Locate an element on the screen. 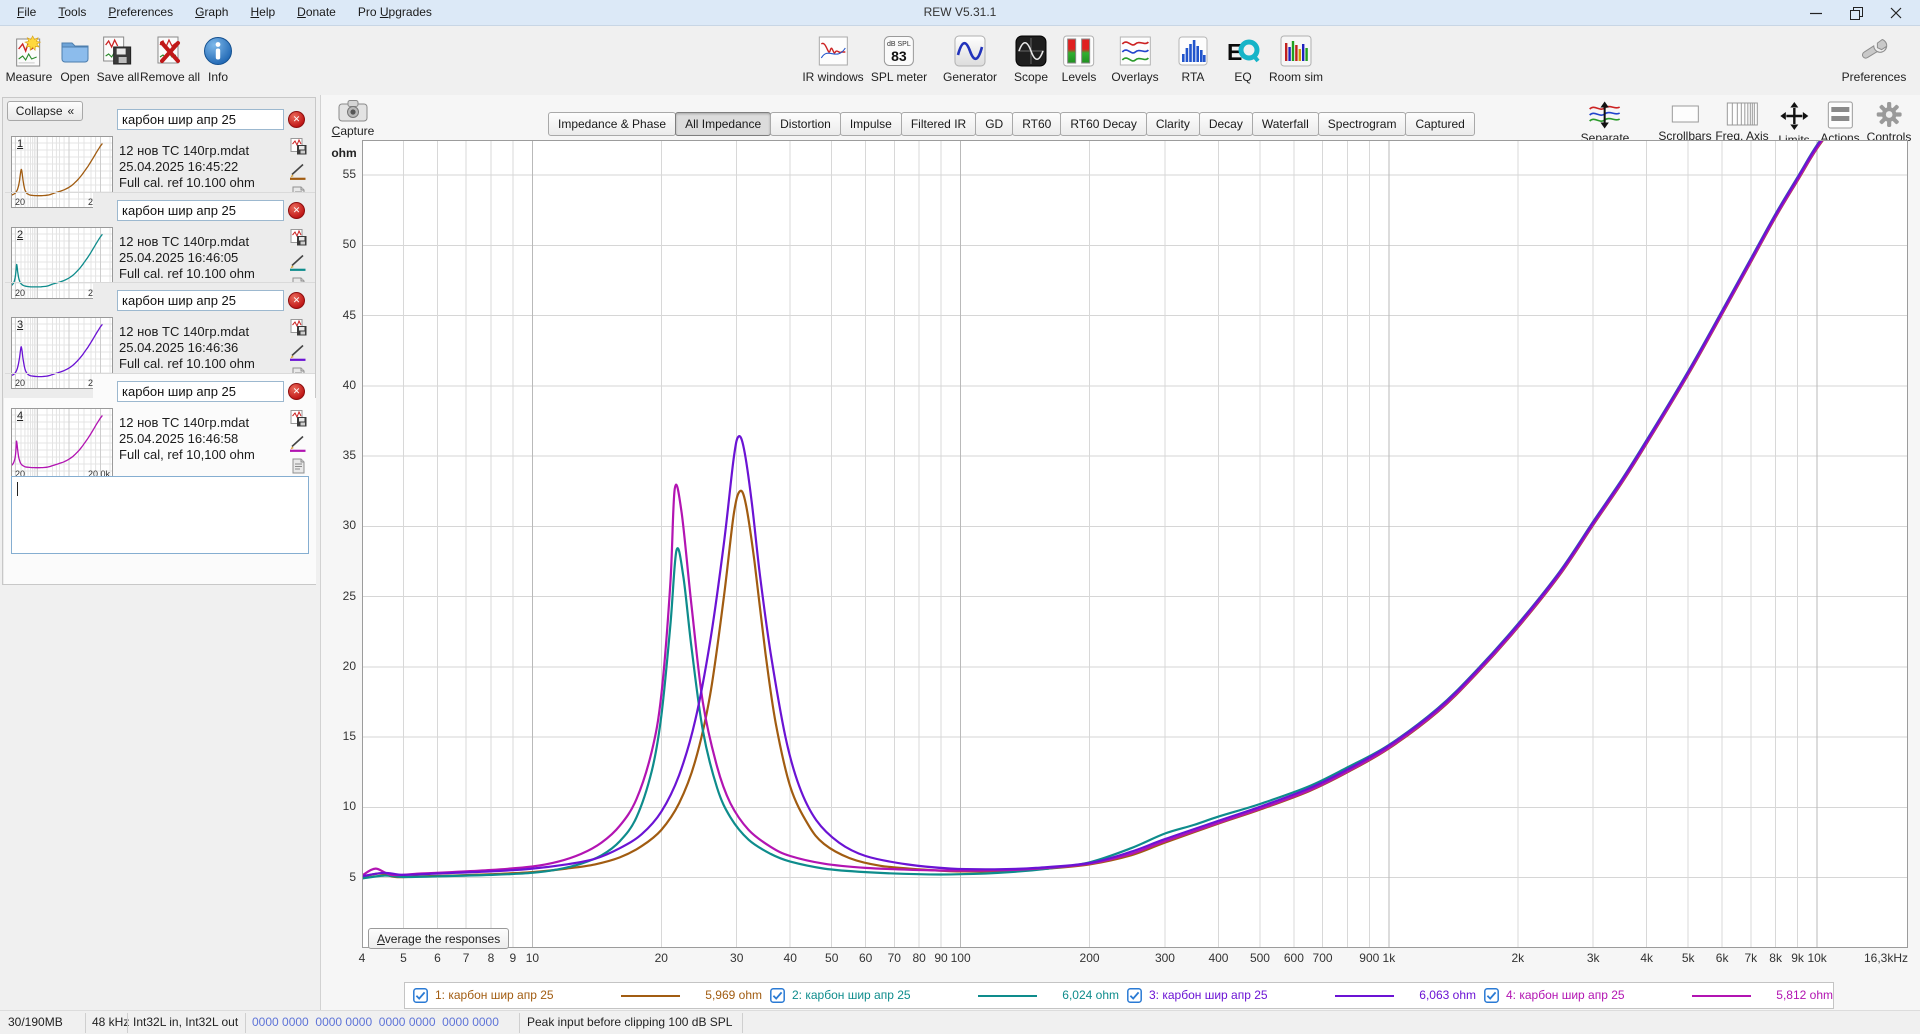 This screenshot has width=1920, height=1034. capture-button: Capture is located at coordinates (353, 122).